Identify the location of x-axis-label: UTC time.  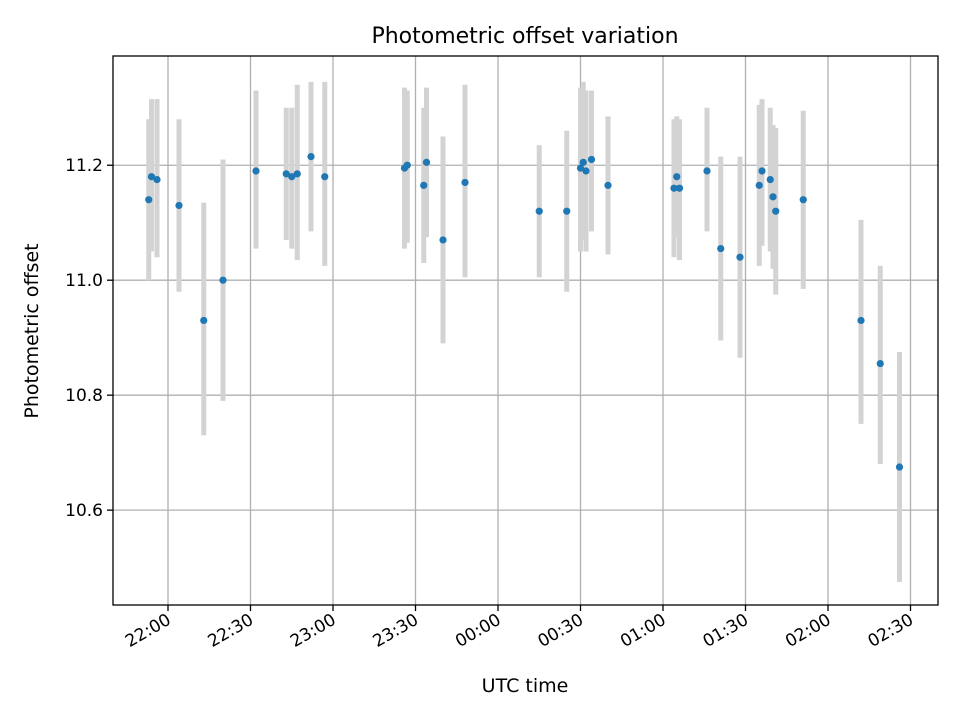
(525, 686).